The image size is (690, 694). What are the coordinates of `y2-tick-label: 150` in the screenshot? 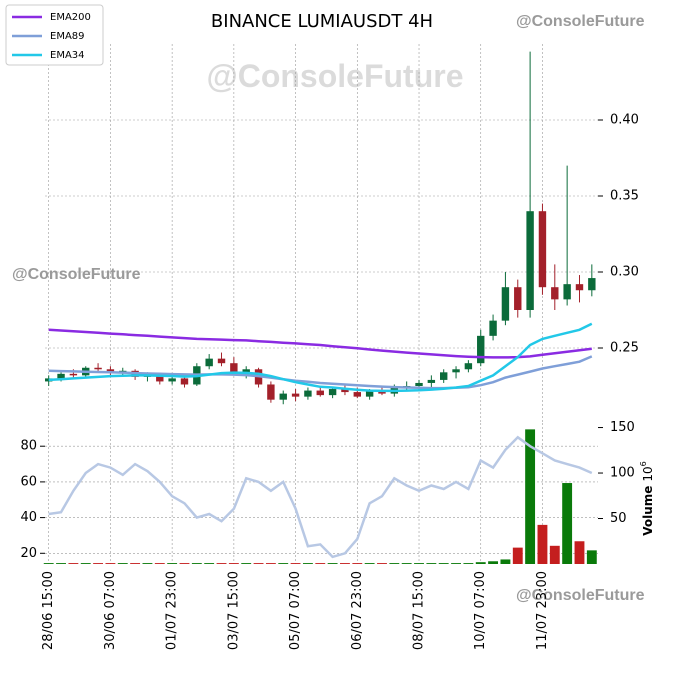 It's located at (622, 427).